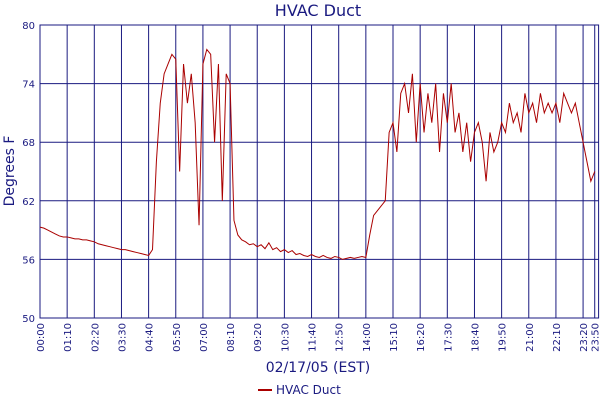  Describe the element at coordinates (28, 26) in the screenshot. I see `y-tick-label: 80` at that location.